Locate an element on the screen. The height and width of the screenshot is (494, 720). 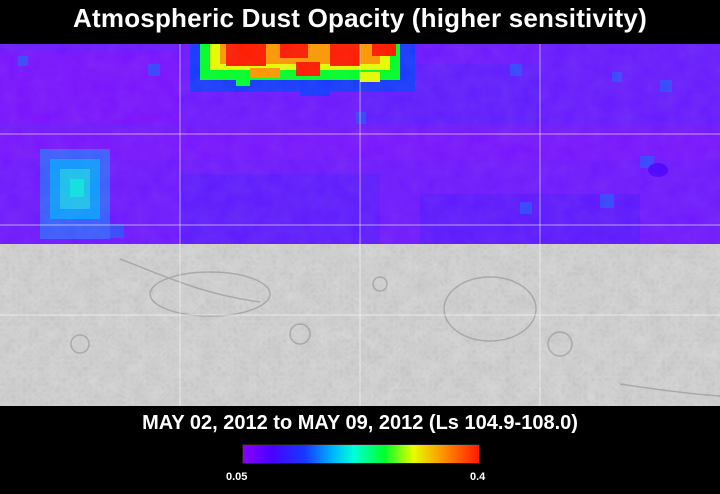
colorbar-scale is located at coordinates (361, 454).